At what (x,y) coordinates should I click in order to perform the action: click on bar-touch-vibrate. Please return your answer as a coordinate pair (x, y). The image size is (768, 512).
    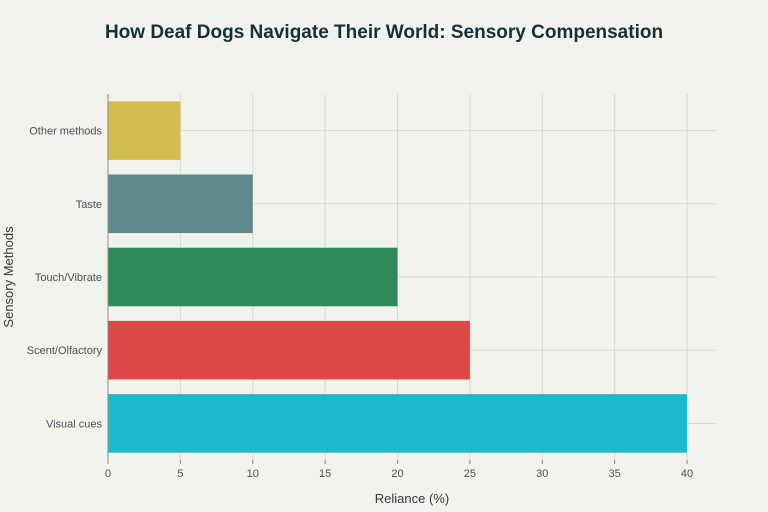
    Looking at the image, I should click on (253, 277).